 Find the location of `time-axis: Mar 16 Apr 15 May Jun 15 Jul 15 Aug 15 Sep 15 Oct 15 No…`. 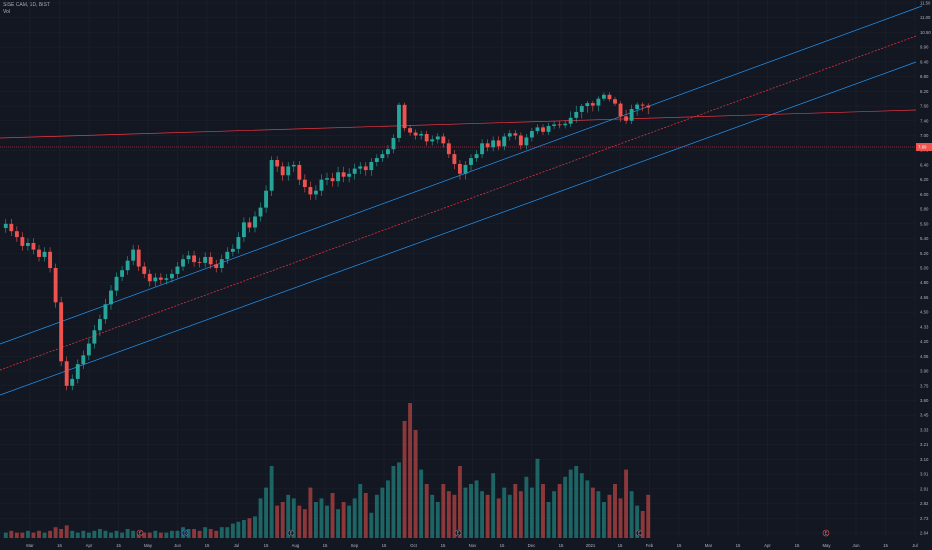

time-axis: Mar 16 Apr 15 May Jun 15 Jul 15 Aug 15 Sep 15 Oct 15 No… is located at coordinates (471, 545).